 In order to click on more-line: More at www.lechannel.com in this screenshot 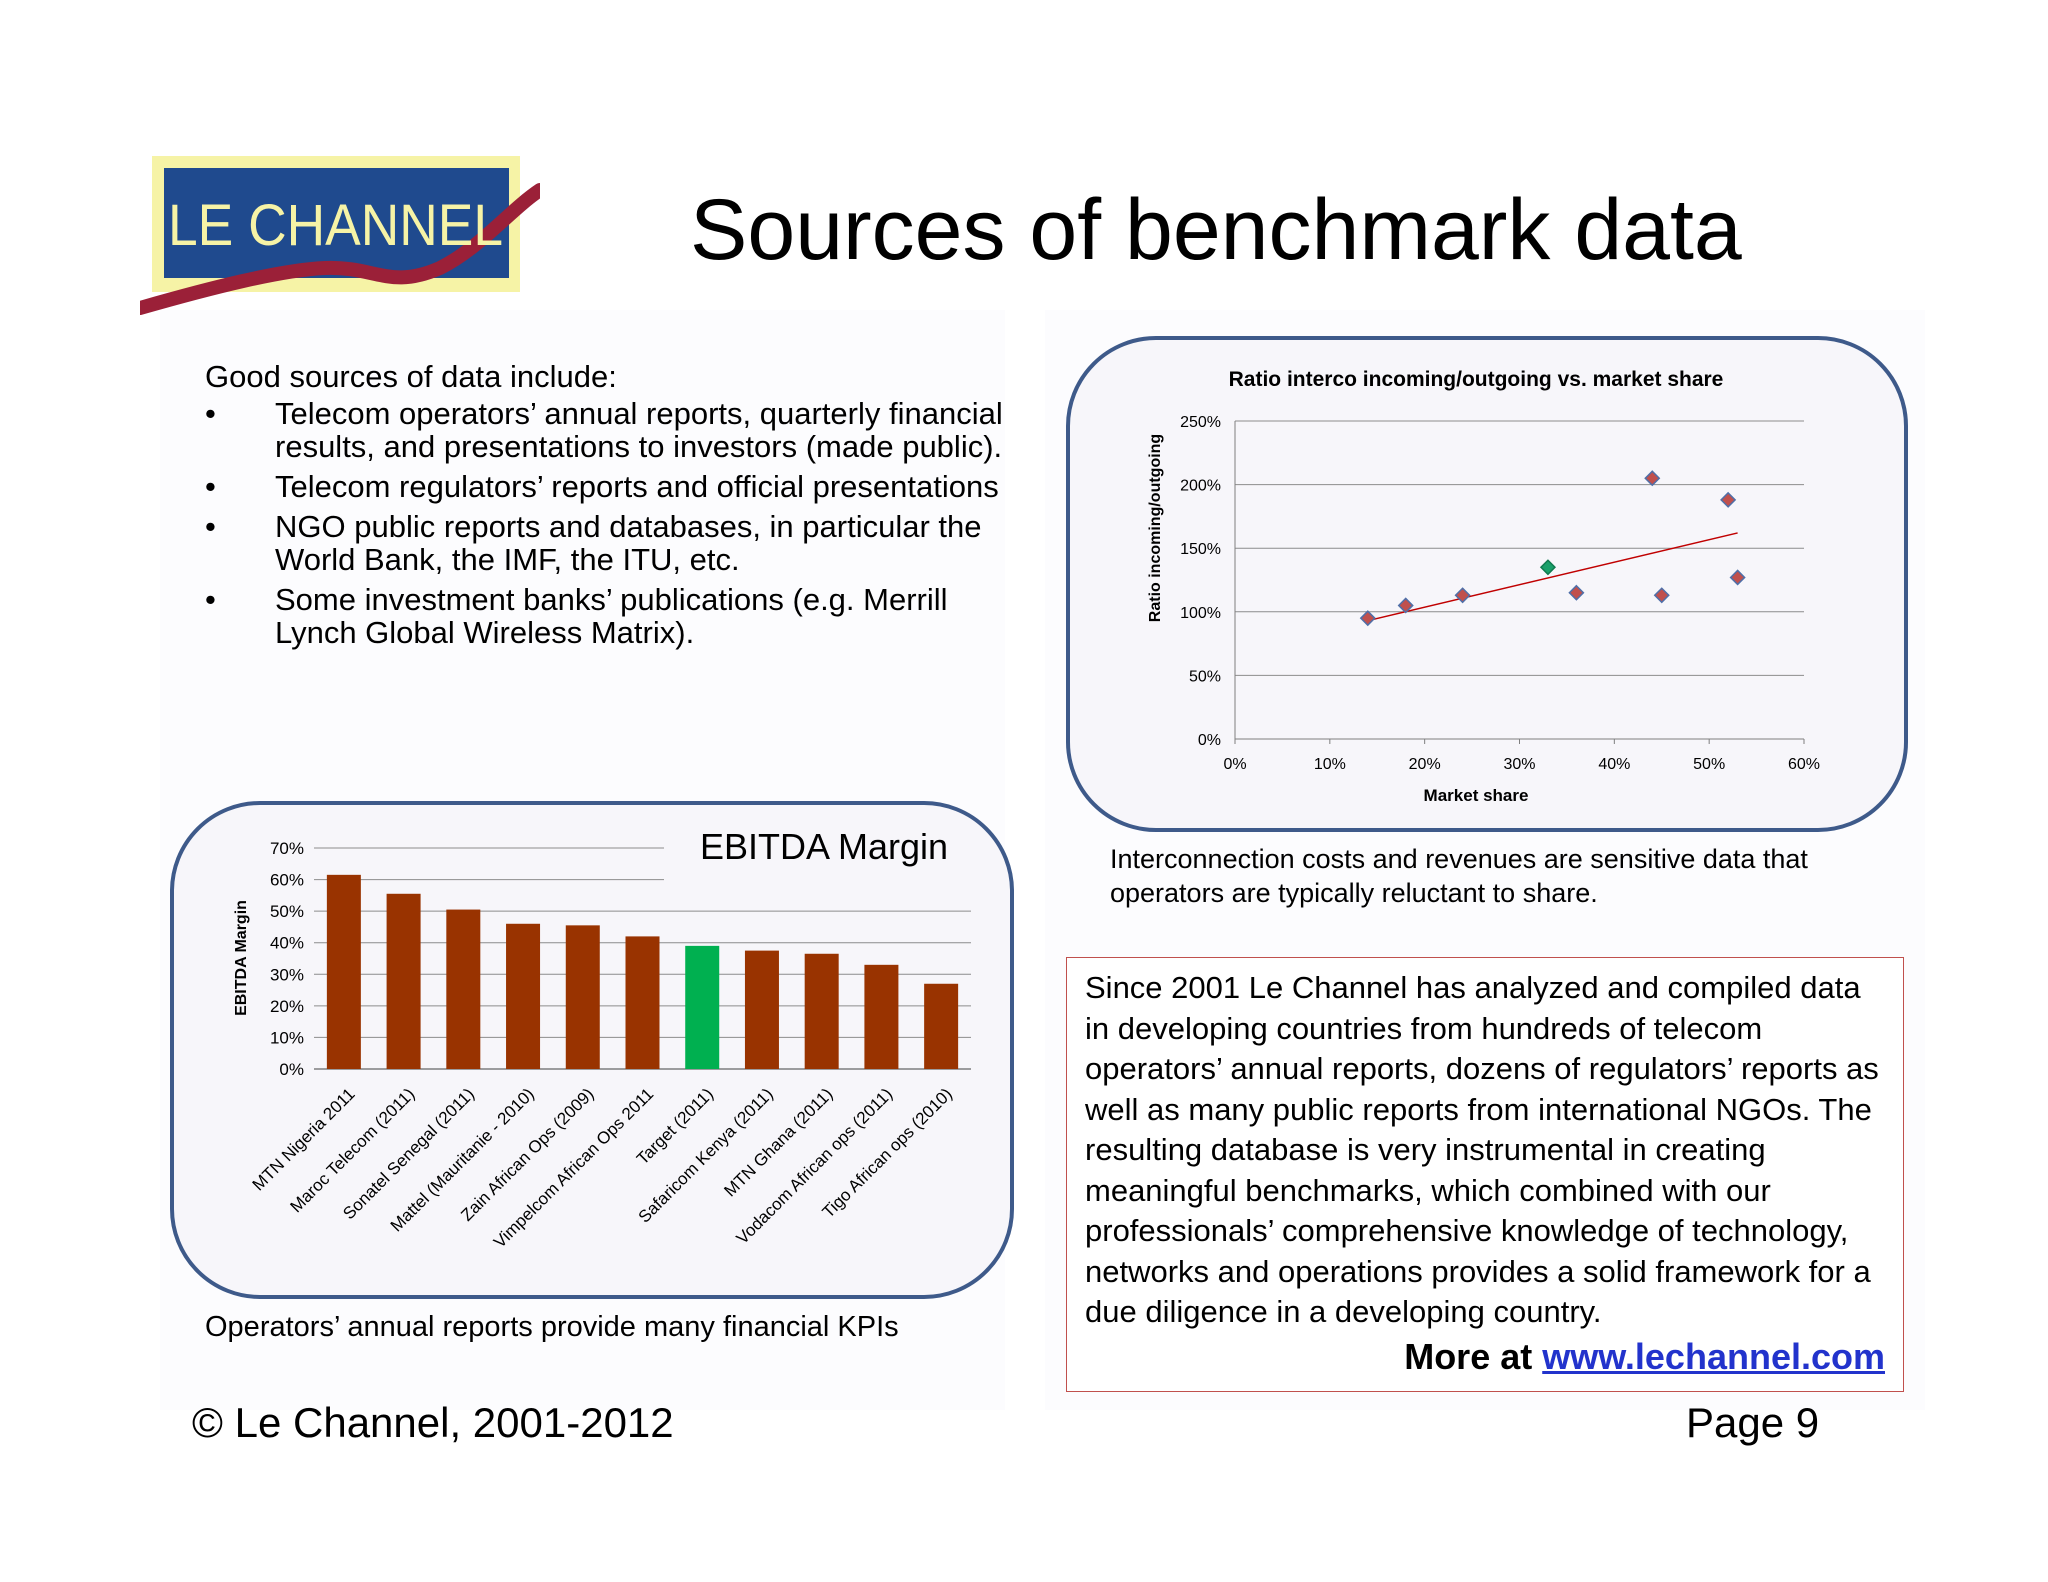, I will do `click(1485, 1357)`.